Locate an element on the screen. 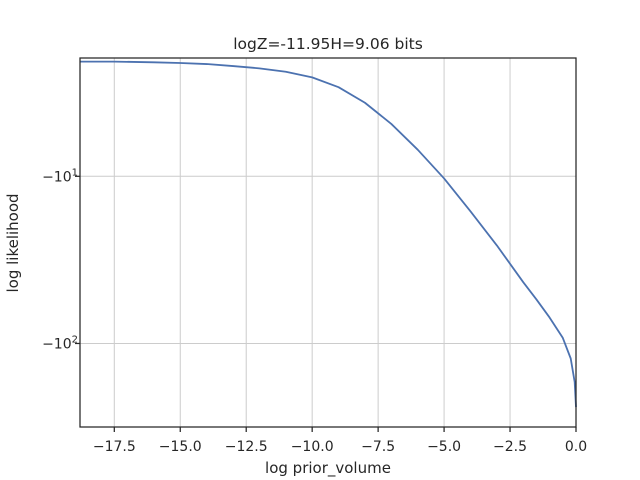 The height and width of the screenshot is (480, 640). y-tick-label: −101 is located at coordinates (60, 176).